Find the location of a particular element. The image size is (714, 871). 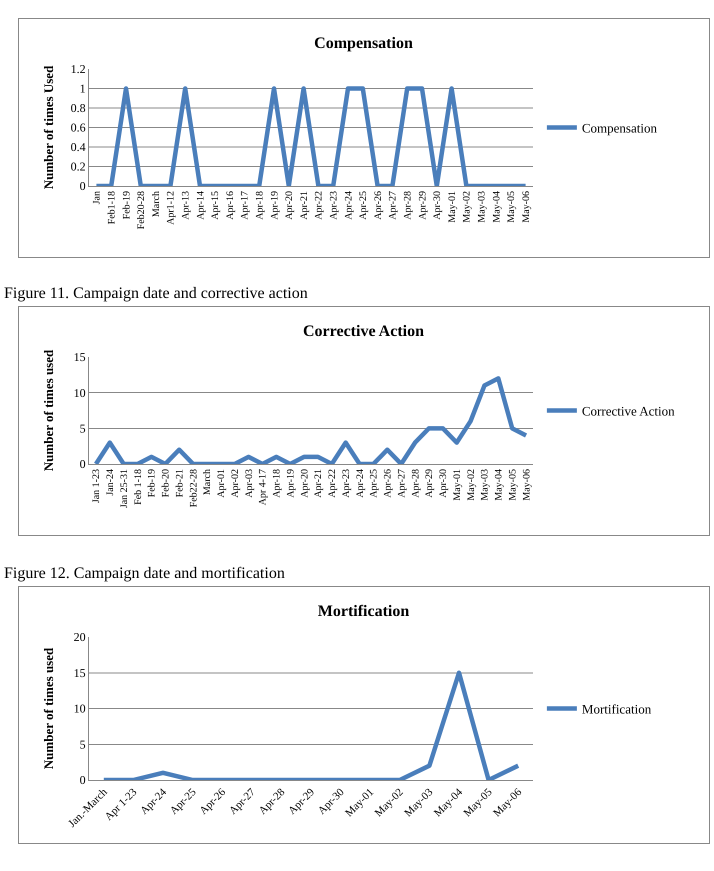

x-tick-label: Apr1-12 is located at coordinates (171, 208).